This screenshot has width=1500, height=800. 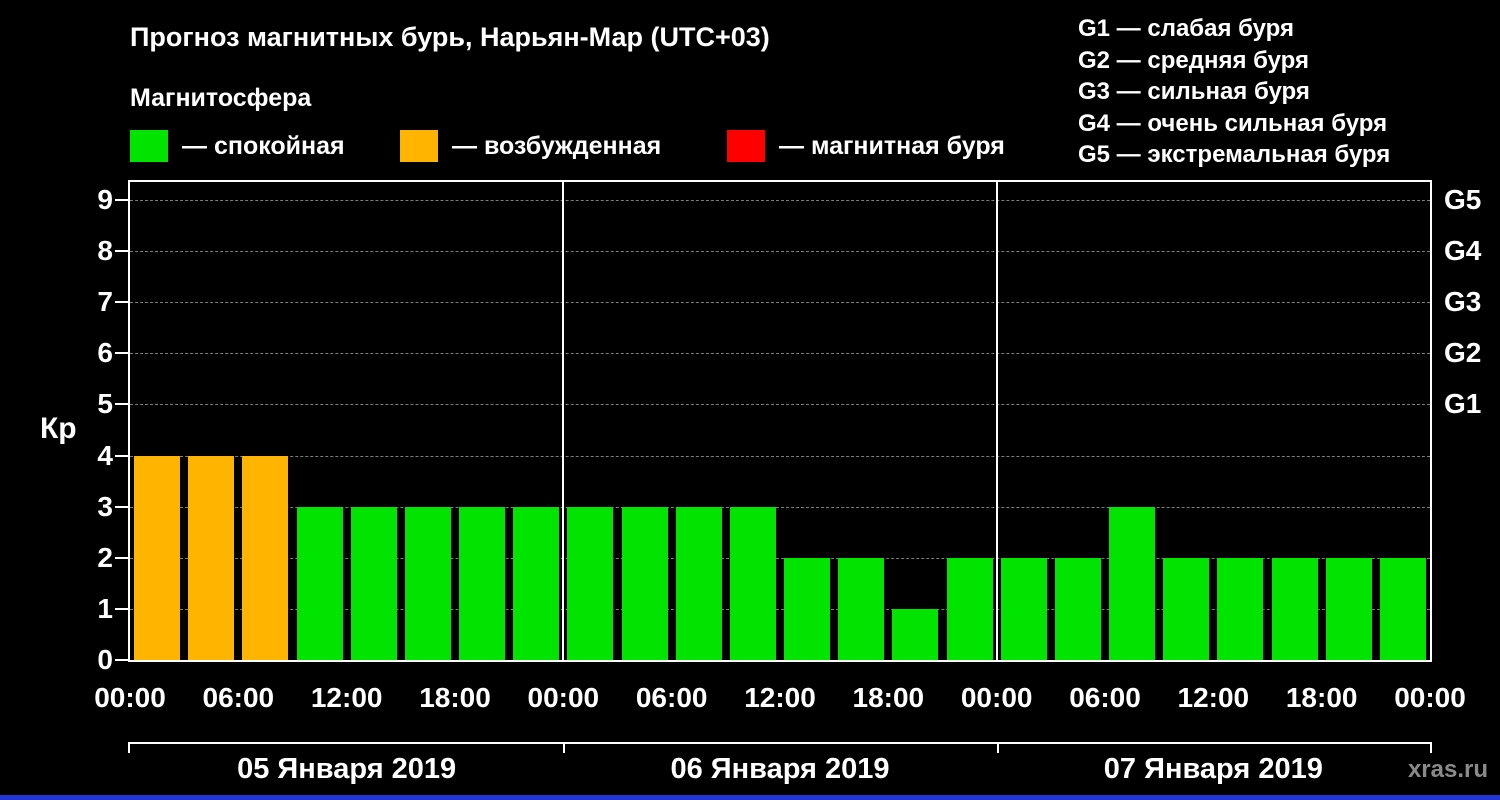 I want to click on y-tick-label: 4, so click(x=105, y=455).